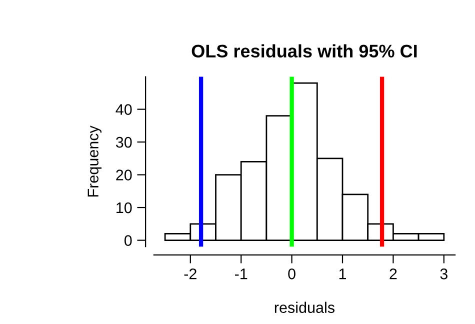 This screenshot has height=324, width=475. I want to click on x-tick-label: 2, so click(393, 274).